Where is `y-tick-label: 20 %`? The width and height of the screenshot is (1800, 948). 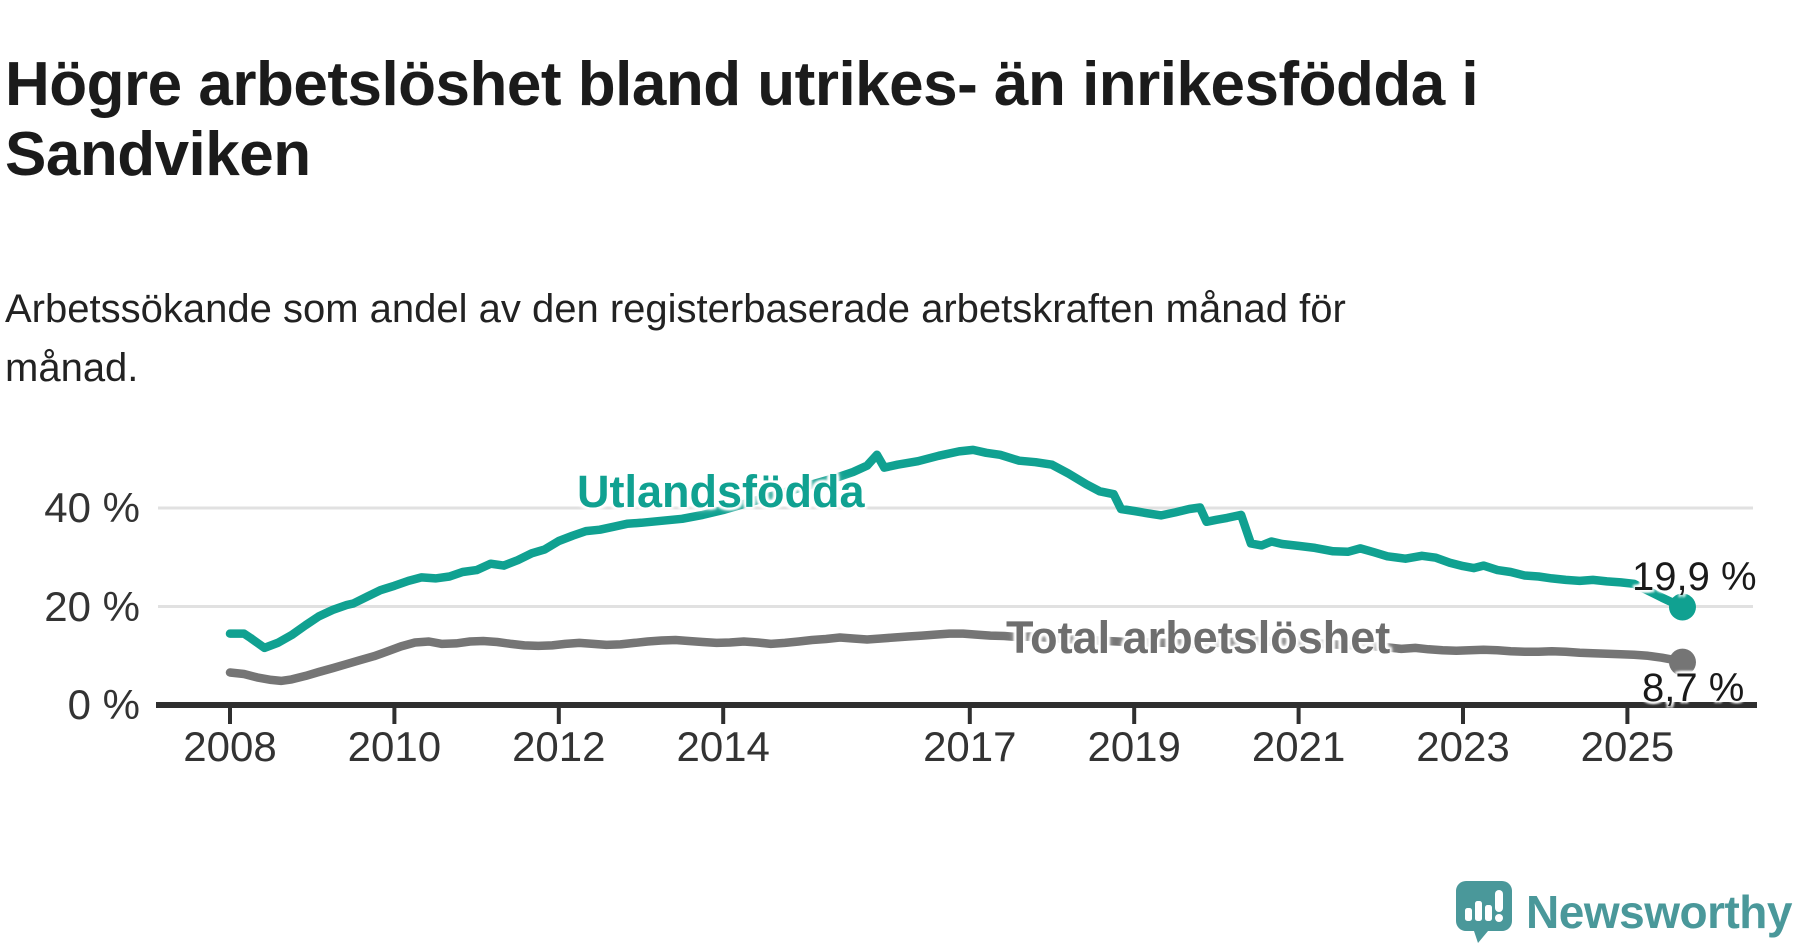
y-tick-label: 20 % is located at coordinates (92, 606).